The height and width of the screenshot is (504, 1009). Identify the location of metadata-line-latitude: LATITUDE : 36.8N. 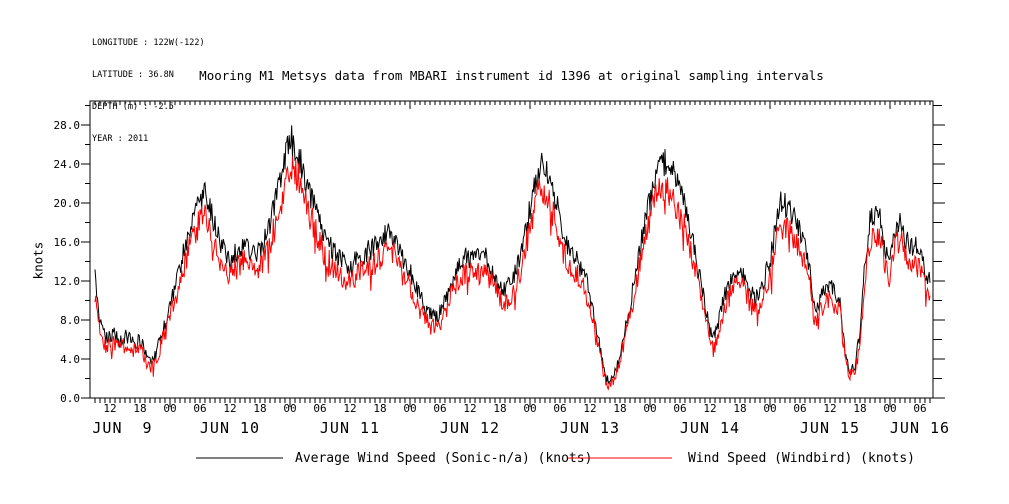
(133, 74).